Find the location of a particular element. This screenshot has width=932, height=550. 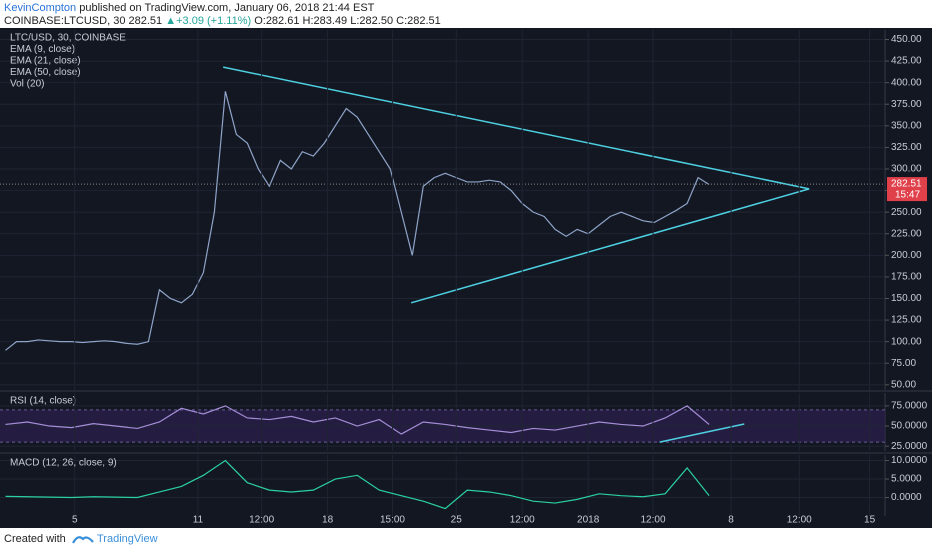

y-tick-label: 250.00 is located at coordinates (906, 212).